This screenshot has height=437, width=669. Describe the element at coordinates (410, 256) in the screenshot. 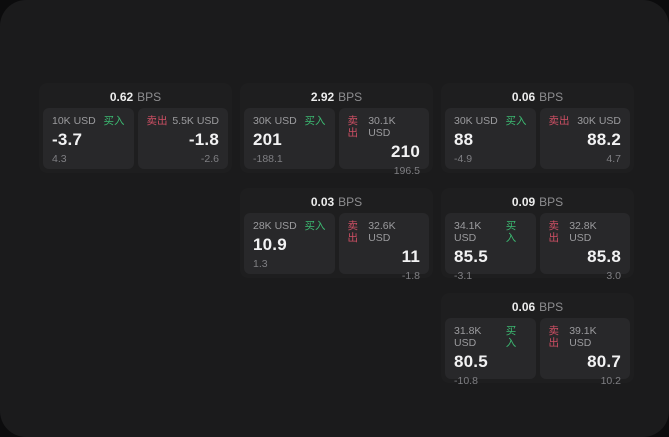

I see `sell-price: 11` at that location.